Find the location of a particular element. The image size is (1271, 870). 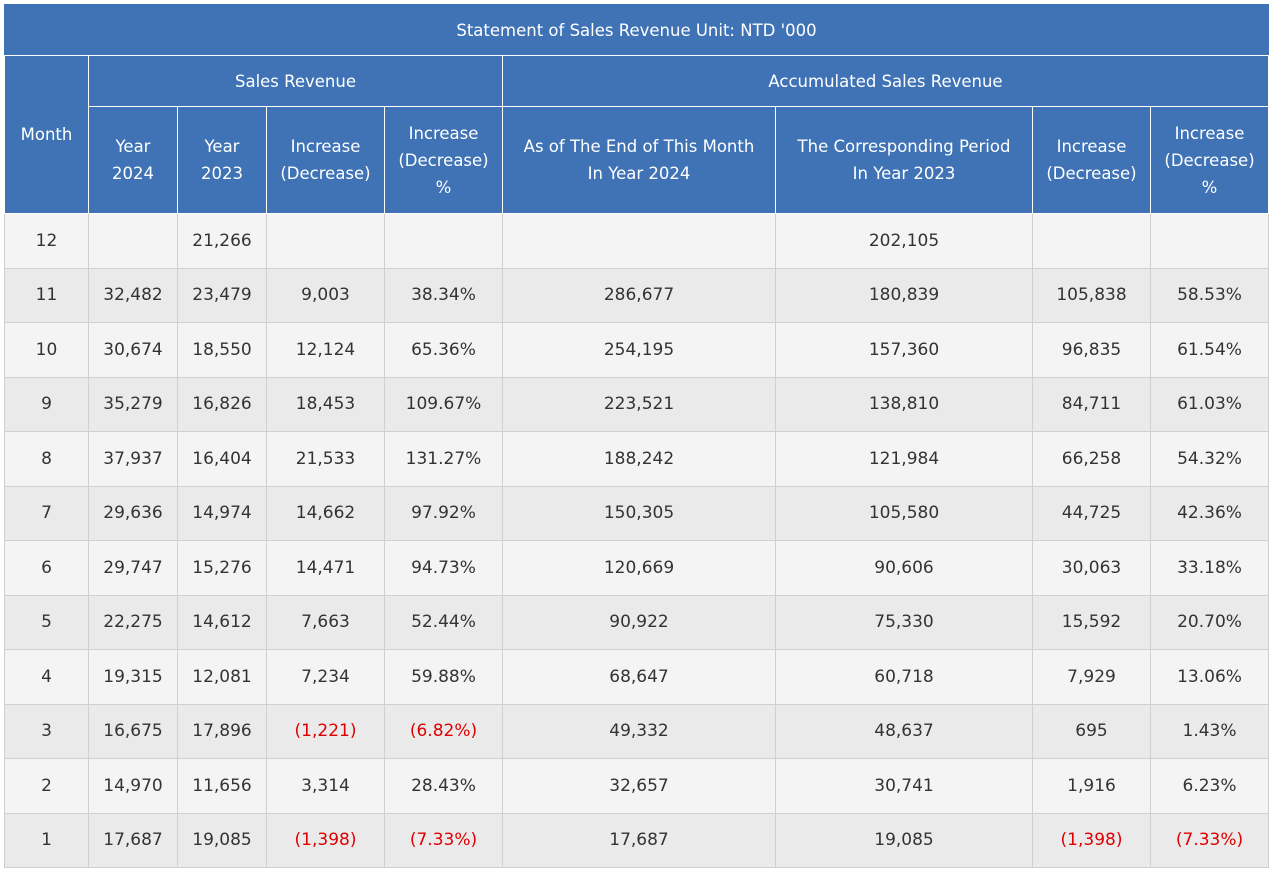

cell-acc-2024: 223,521 is located at coordinates (639, 404).